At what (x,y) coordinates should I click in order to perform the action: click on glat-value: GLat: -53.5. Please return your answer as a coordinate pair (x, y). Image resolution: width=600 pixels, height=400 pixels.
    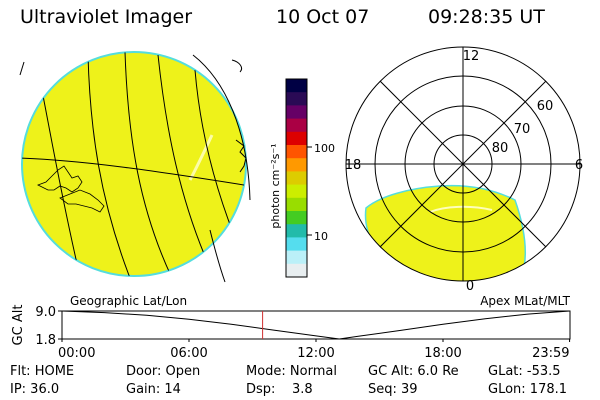
    Looking at the image, I should click on (524, 371).